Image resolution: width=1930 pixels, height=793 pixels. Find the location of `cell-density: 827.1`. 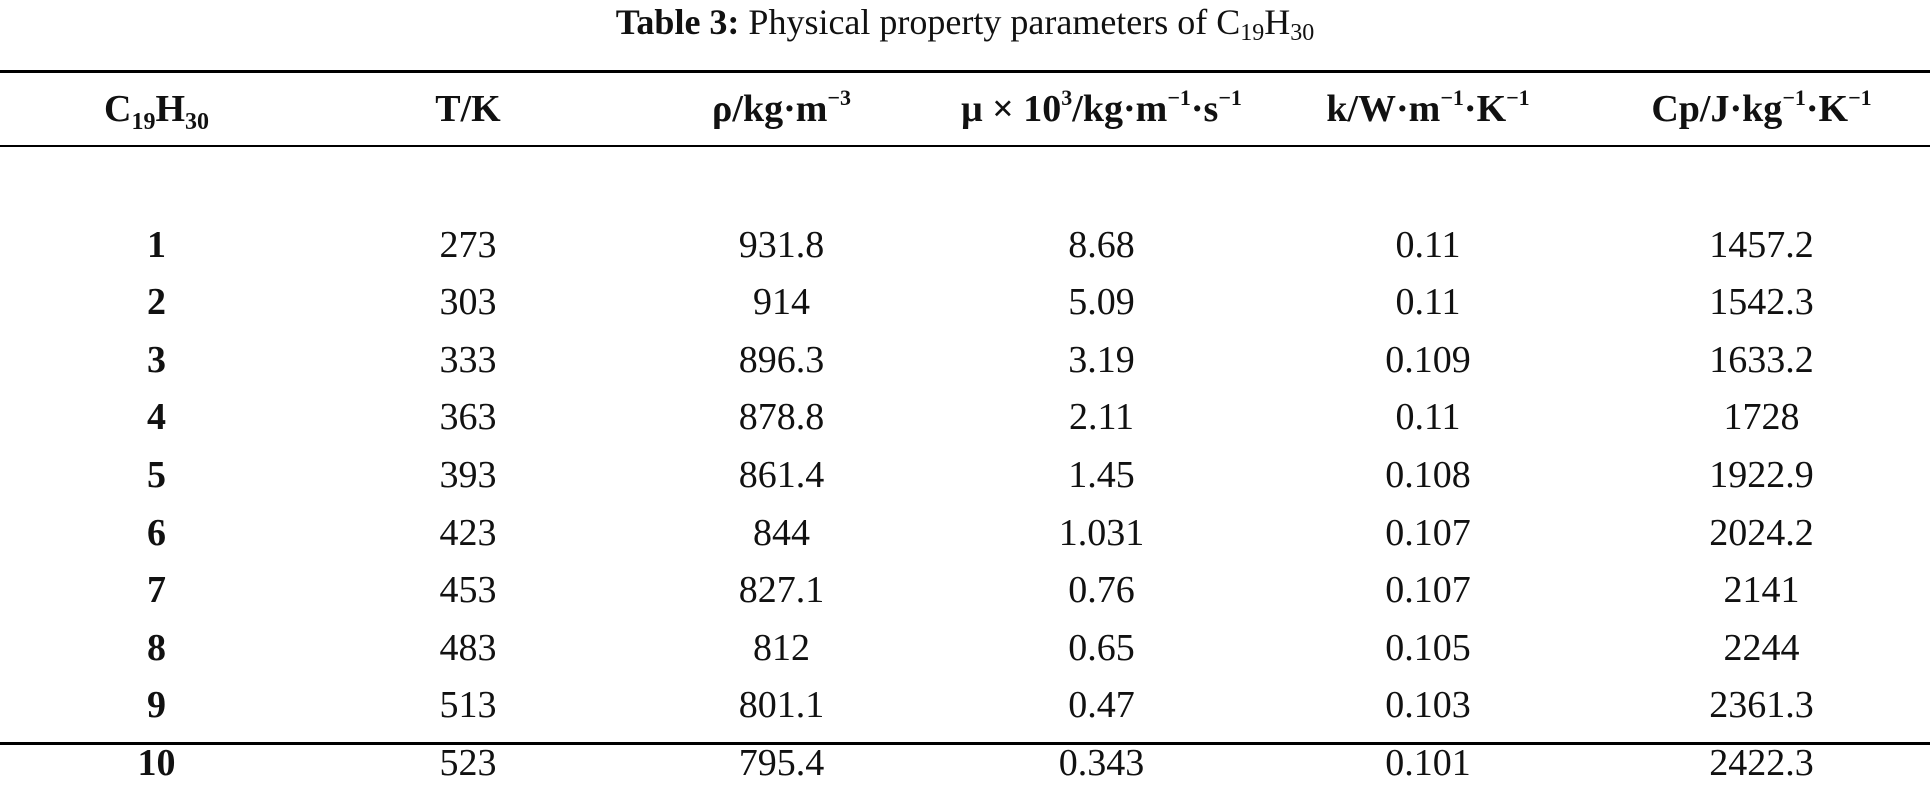

cell-density: 827.1 is located at coordinates (781, 590).